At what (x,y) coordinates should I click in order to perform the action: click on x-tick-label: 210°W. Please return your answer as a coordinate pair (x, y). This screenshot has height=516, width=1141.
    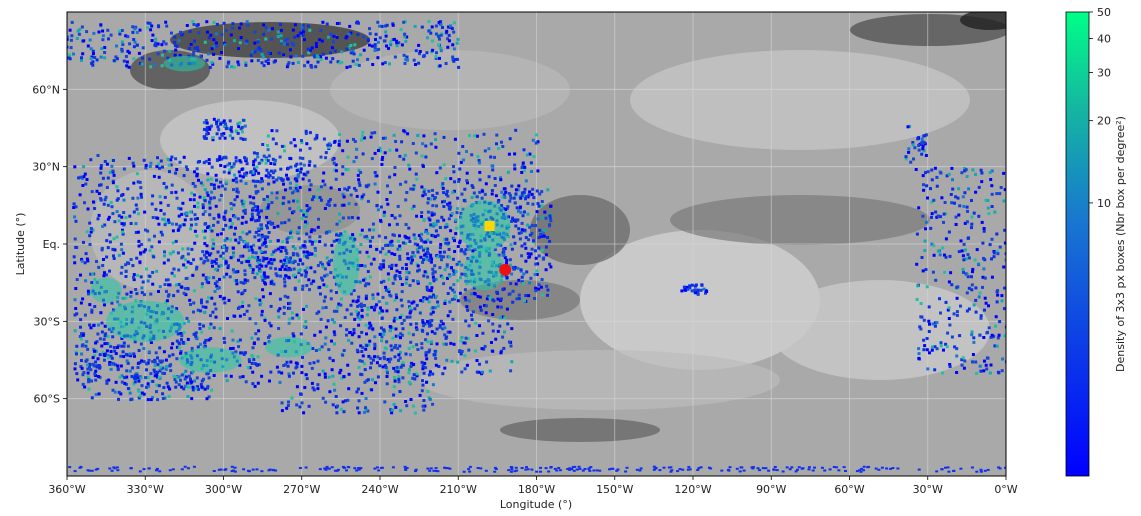
    Looking at the image, I should click on (458, 489).